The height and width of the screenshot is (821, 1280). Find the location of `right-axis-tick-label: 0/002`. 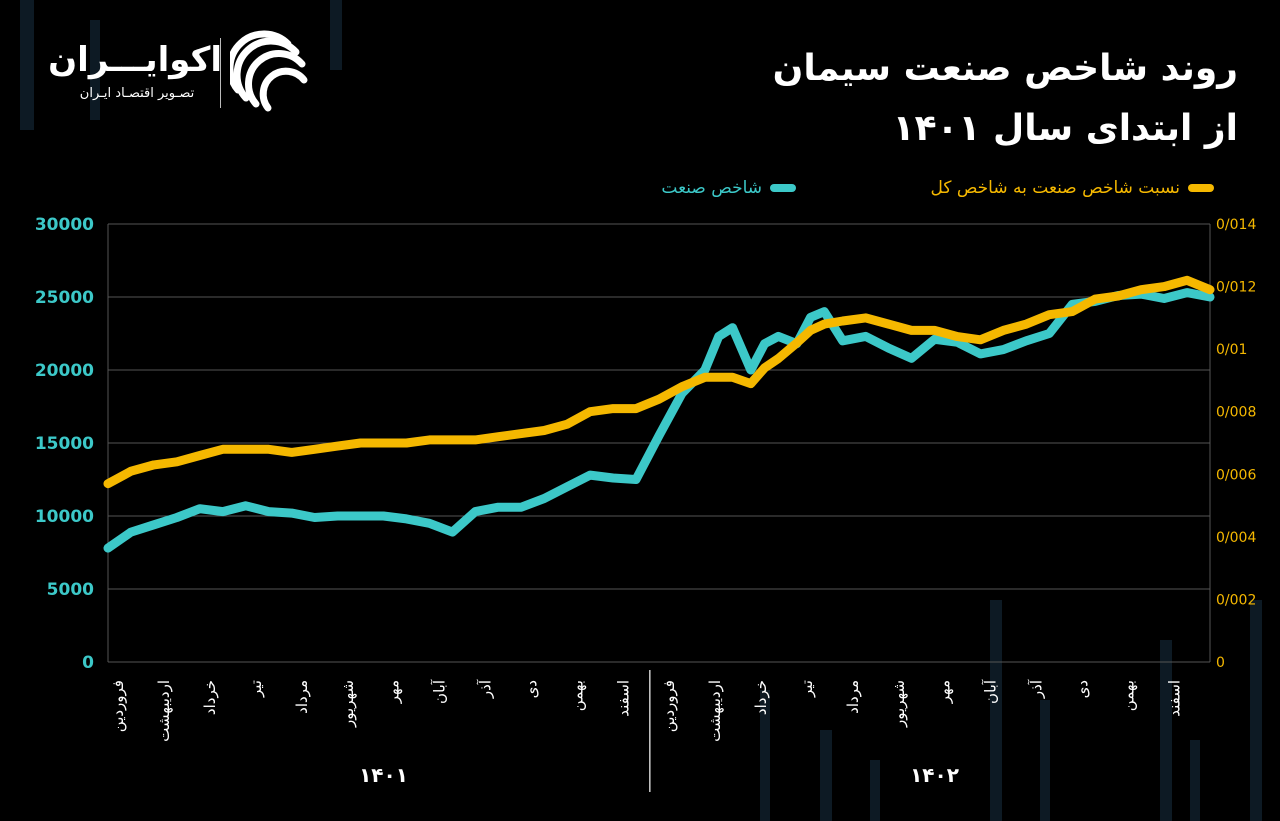

right-axis-tick-label: 0/002 is located at coordinates (1236, 600).